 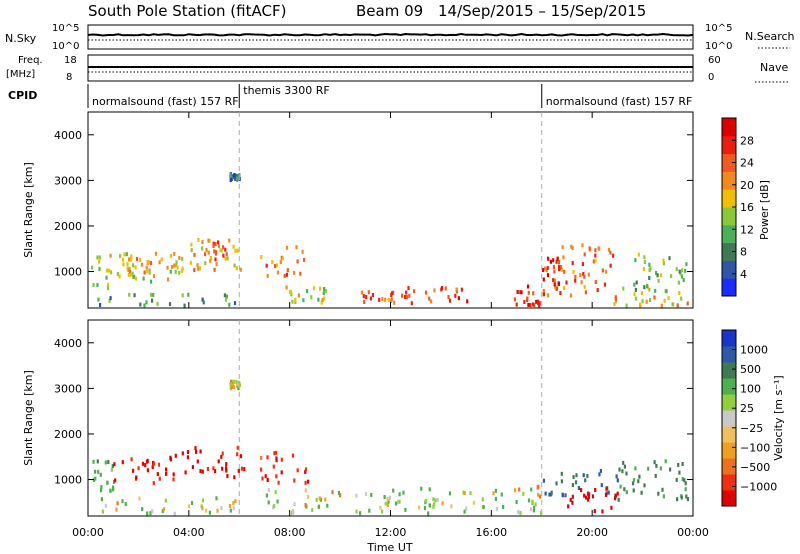 I want to click on colorbar-tick-label: 20, so click(x=747, y=185).